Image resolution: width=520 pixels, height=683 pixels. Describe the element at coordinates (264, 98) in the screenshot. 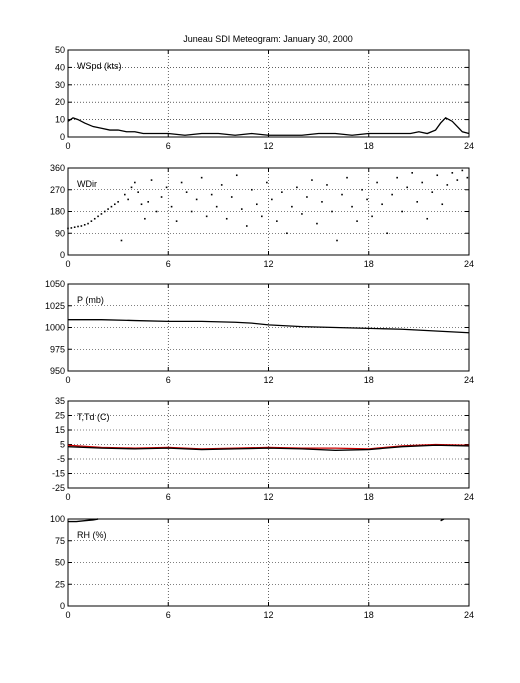

I see `panel-0: 0 6 12 18 24 0 10 20 30 40 50 WSpd (kts)` at that location.